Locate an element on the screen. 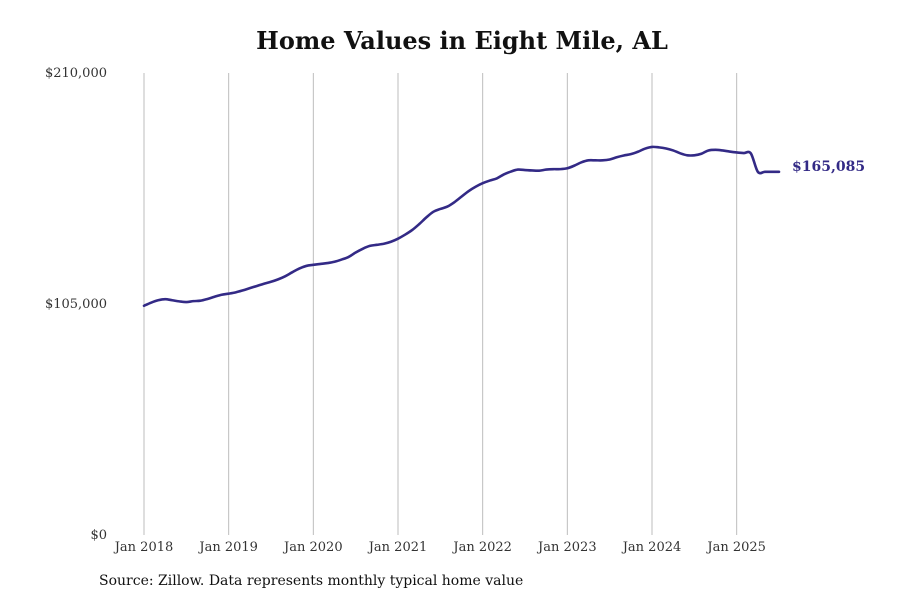  y-tick-label: $0 is located at coordinates (98, 535).